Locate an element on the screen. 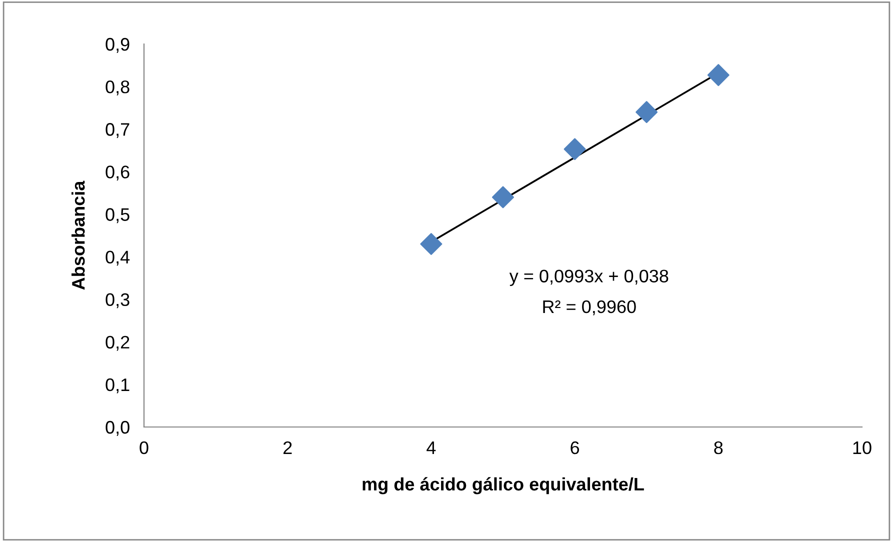  x-tick-label: 10 is located at coordinates (862, 447).